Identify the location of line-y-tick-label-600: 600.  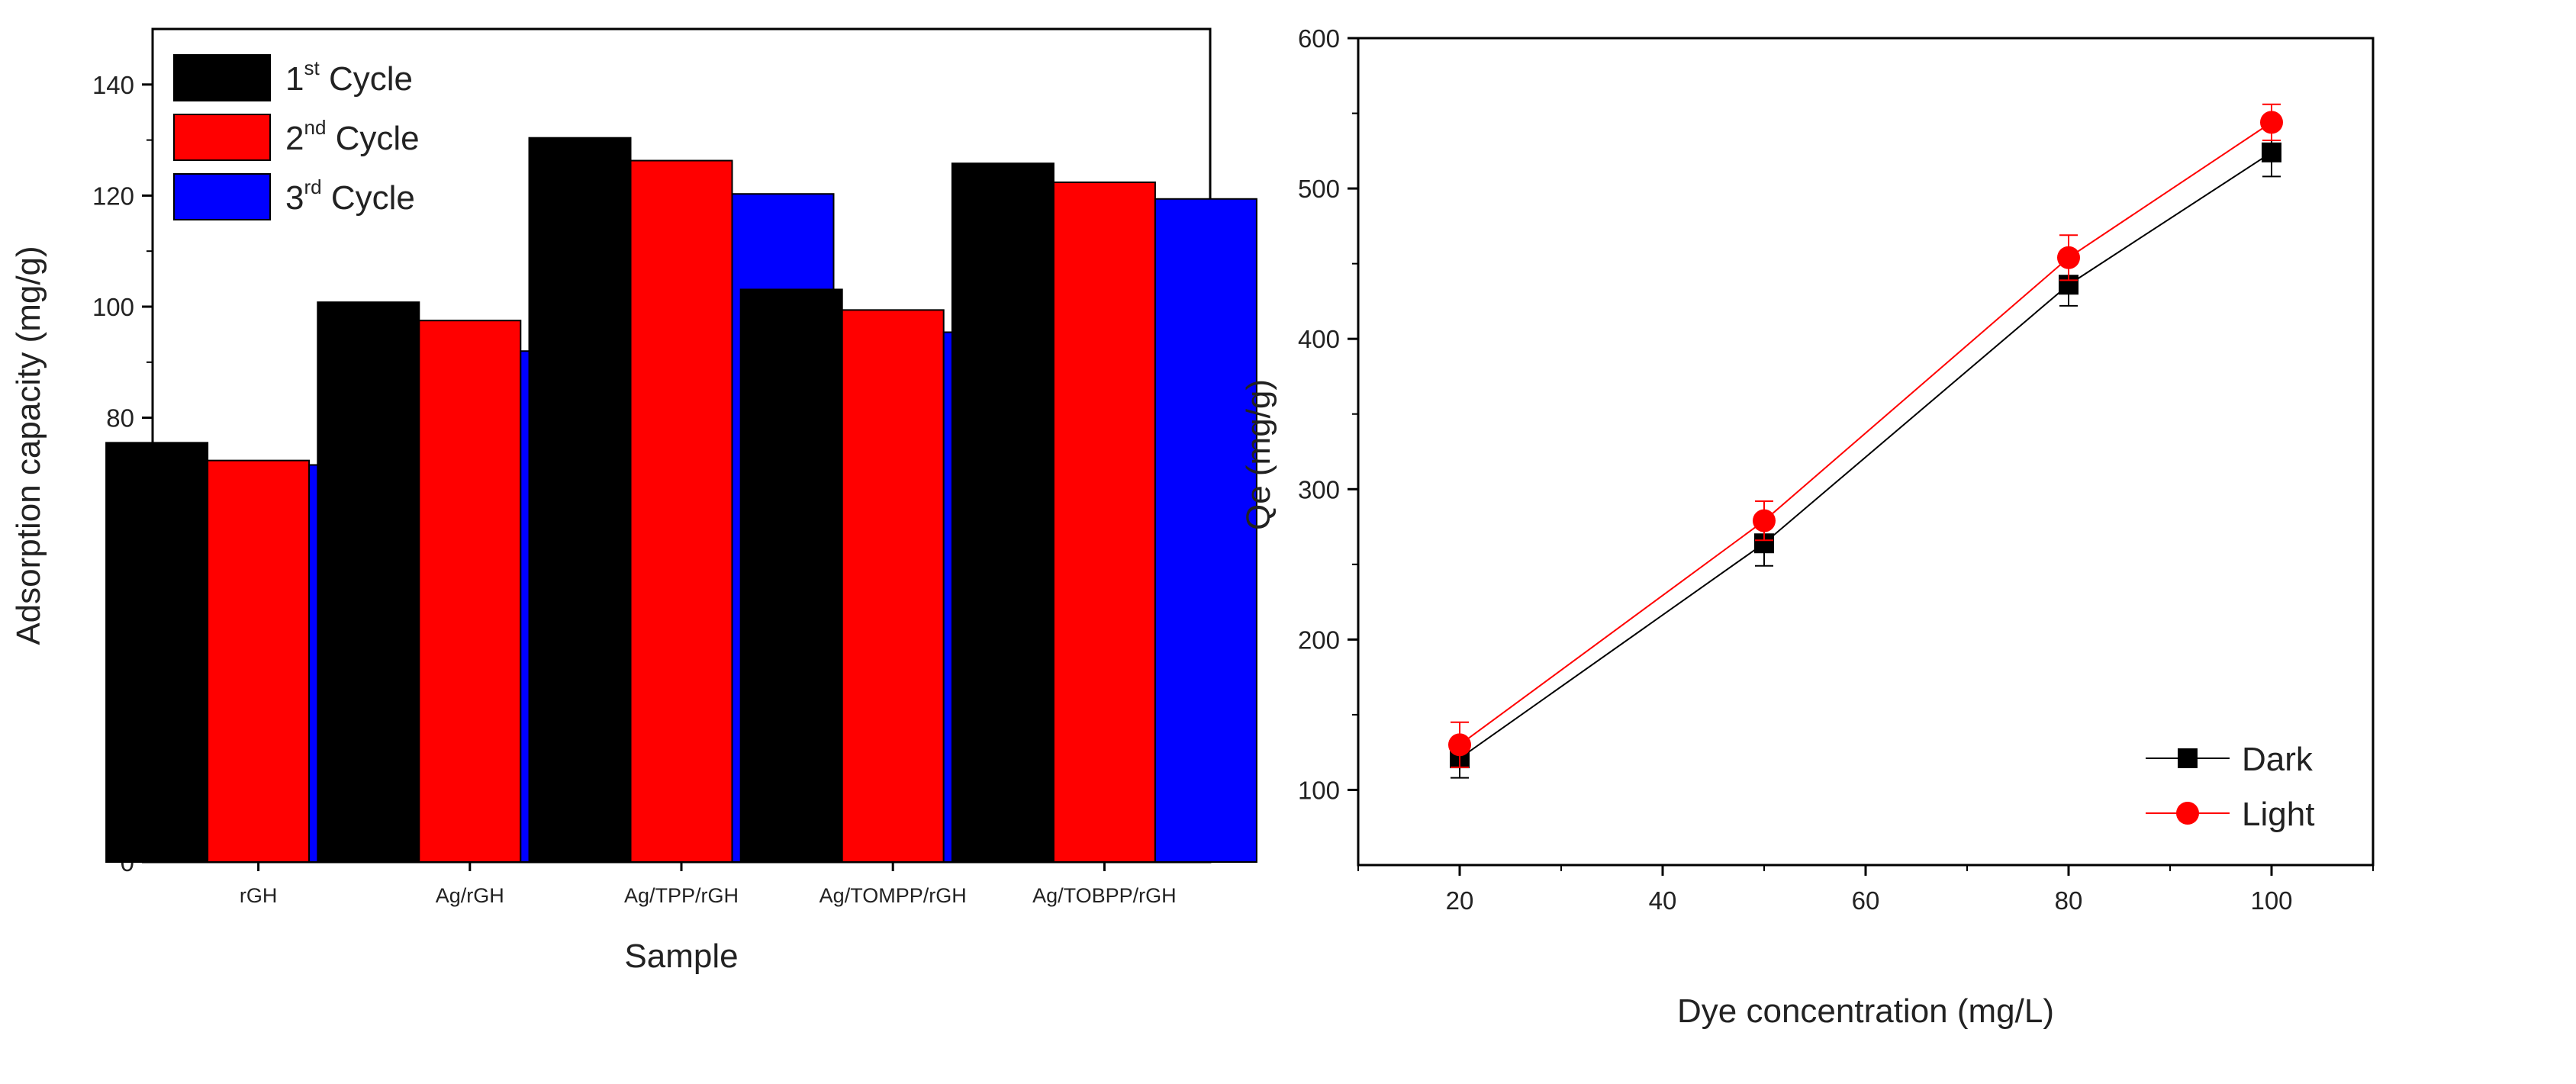
(1319, 38).